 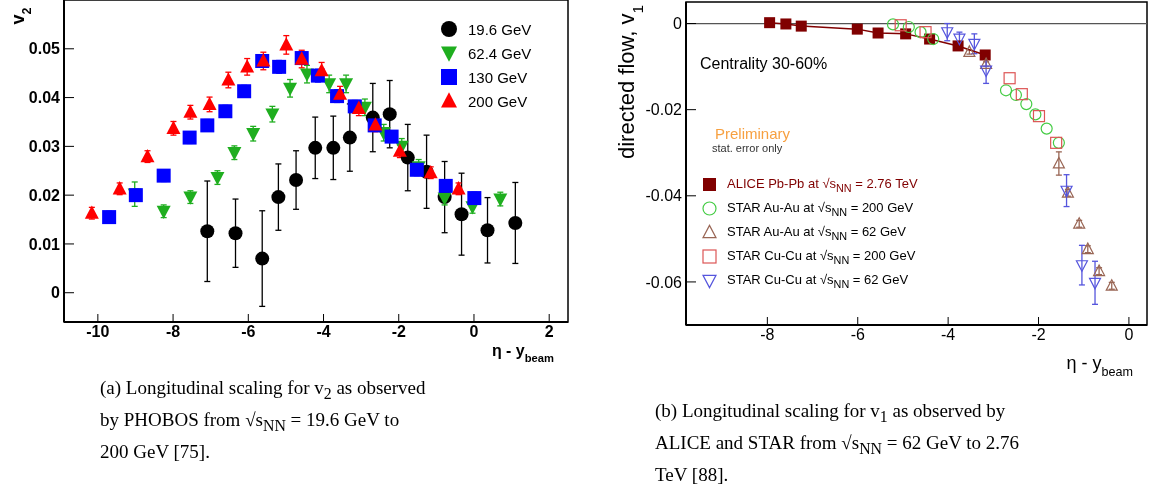 I want to click on legend-label: 19.6 GeV, so click(x=500, y=29).